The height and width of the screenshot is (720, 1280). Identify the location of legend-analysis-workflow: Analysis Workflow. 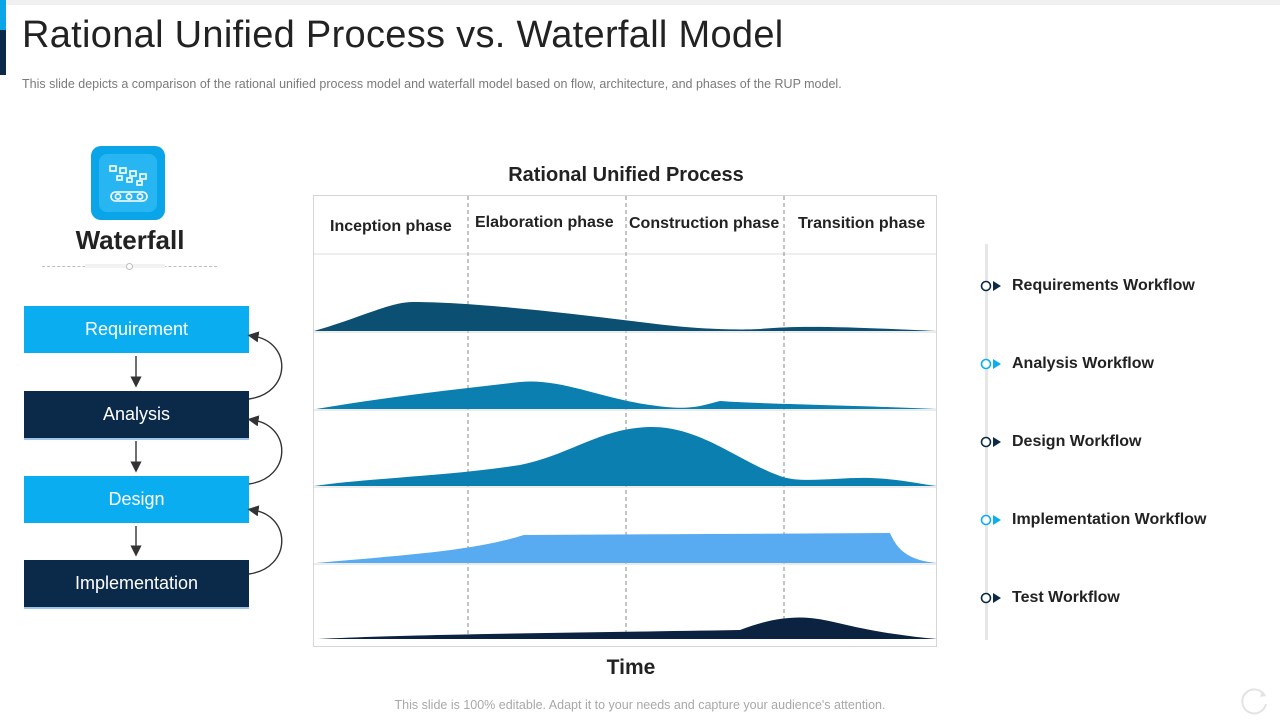
(1067, 364).